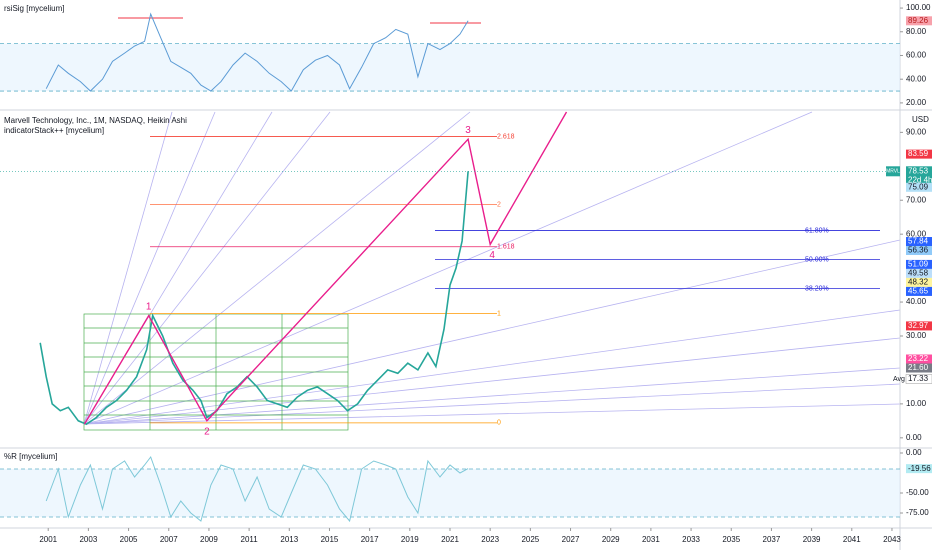 The width and height of the screenshot is (932, 550). What do you see at coordinates (34, 8) in the screenshot?
I see `panel-title: rsiSig [mycelium]` at bounding box center [34, 8].